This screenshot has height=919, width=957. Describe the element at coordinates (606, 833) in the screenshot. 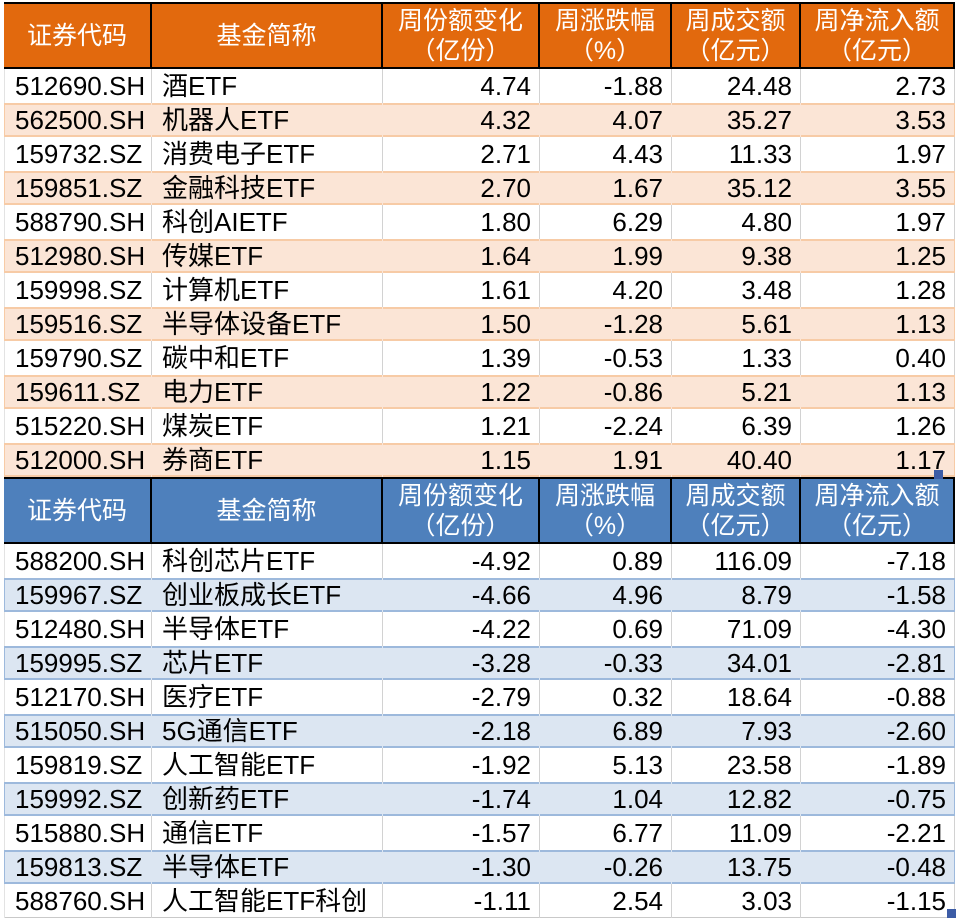

I see `cell-value: 6.77` at that location.